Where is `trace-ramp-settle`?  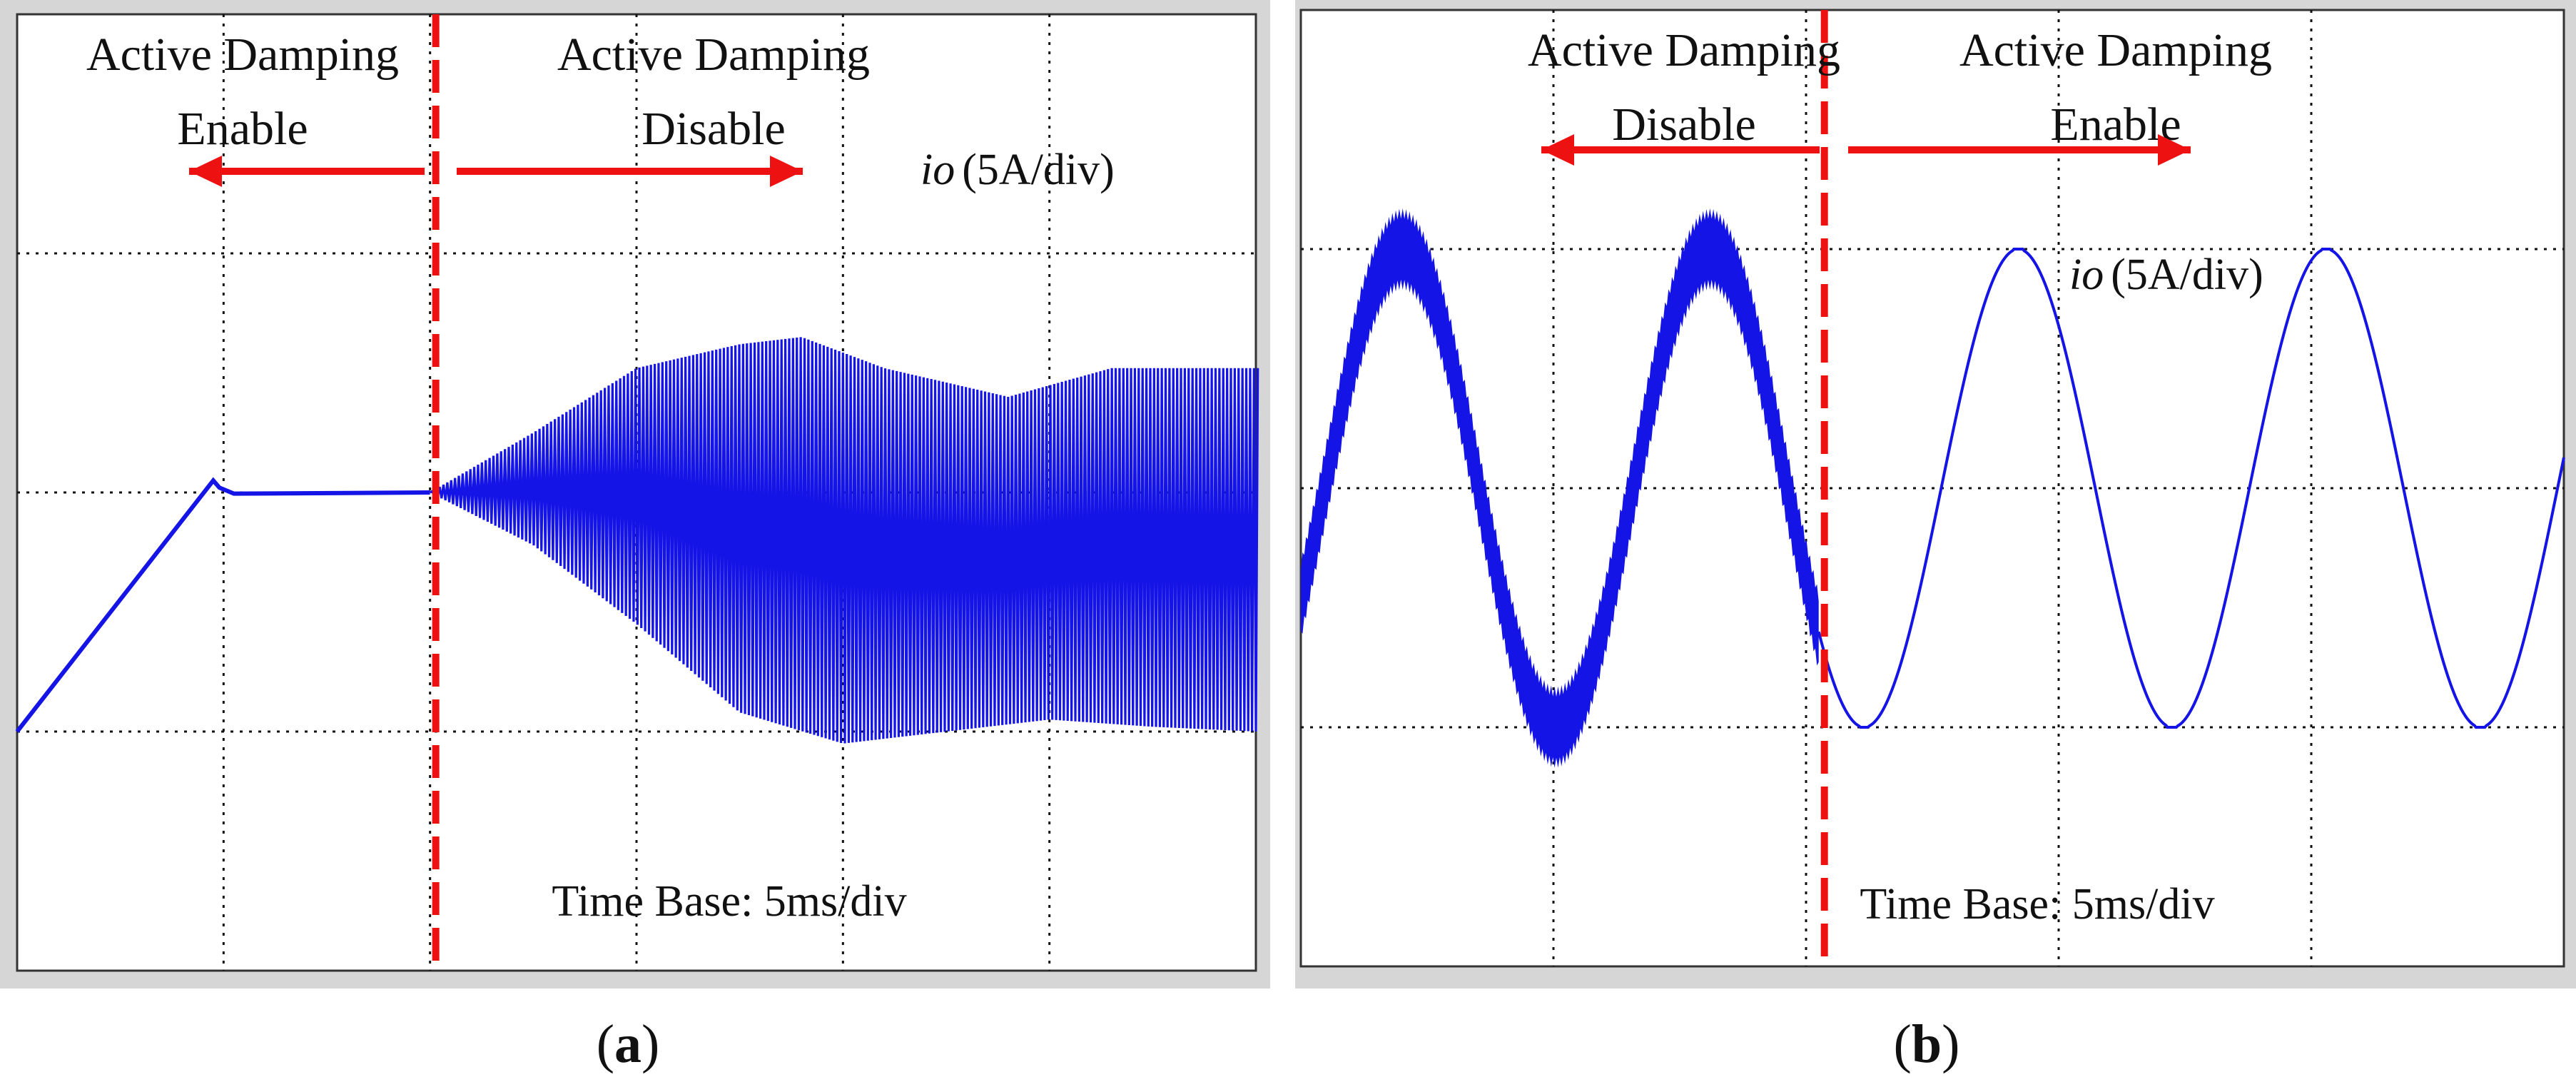
trace-ramp-settle is located at coordinates (222, 605).